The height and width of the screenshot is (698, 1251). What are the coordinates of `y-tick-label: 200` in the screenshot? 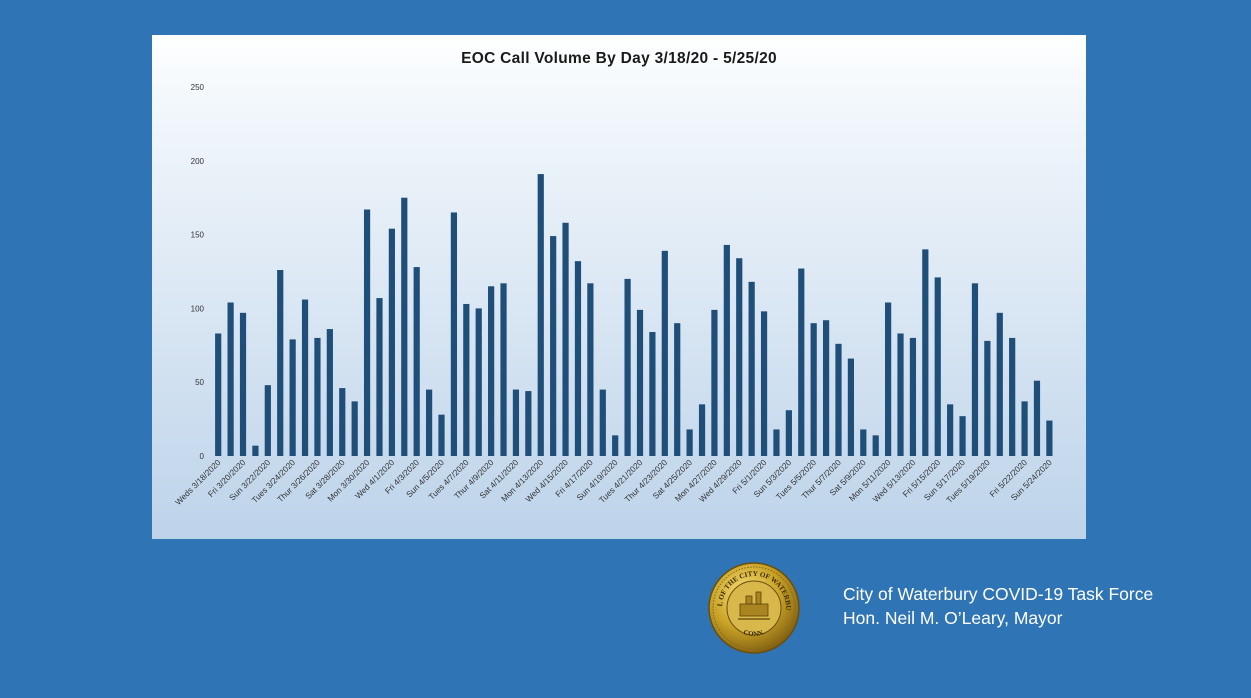 It's located at (198, 161).